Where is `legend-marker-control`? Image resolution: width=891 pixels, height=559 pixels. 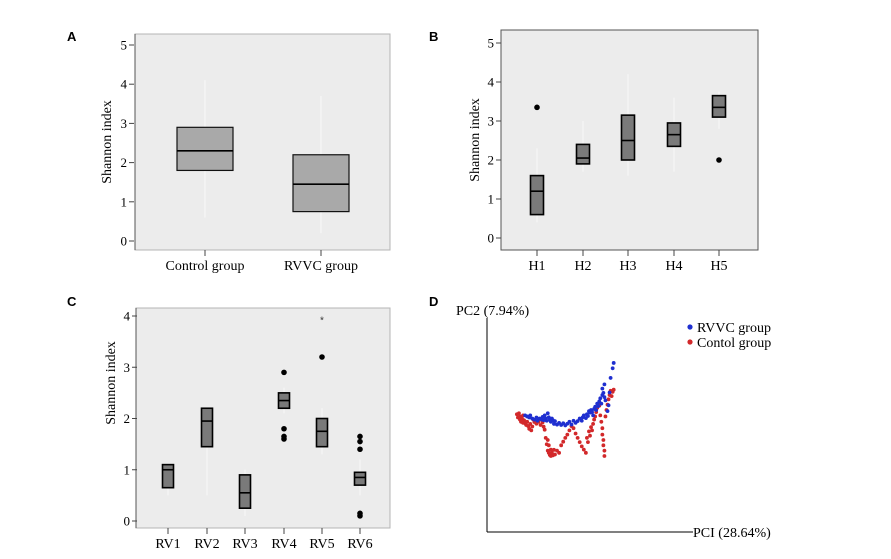 legend-marker-control is located at coordinates (690, 342).